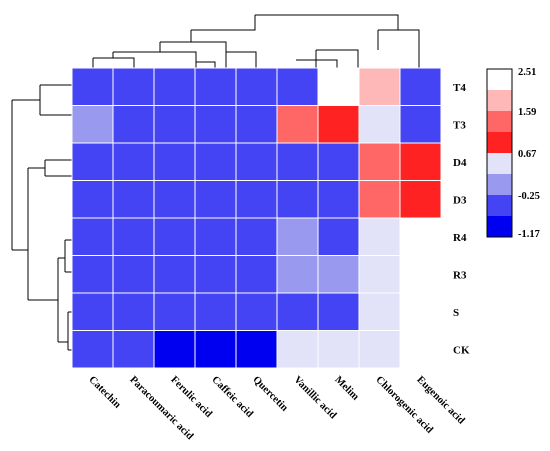 This screenshot has height=451, width=550. I want to click on legend-ticks: 2.51 1.59 0.67 -0.25 -1.17, so click(529, 153).